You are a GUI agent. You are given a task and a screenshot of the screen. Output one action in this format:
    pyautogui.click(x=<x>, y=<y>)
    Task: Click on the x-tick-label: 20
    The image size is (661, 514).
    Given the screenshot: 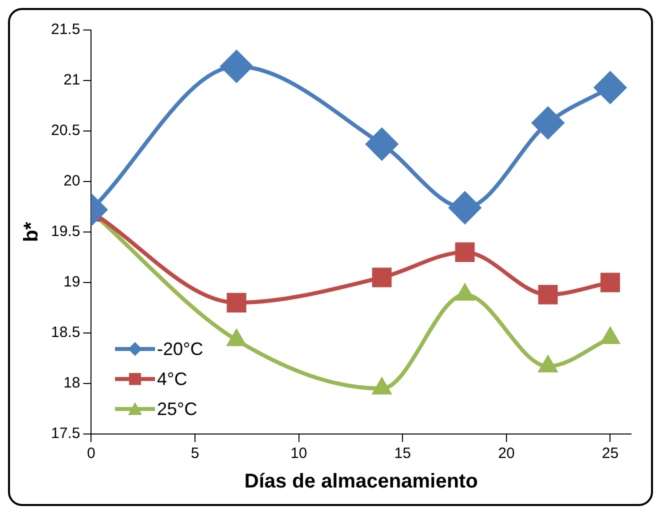 What is the action you would take?
    pyautogui.click(x=506, y=453)
    